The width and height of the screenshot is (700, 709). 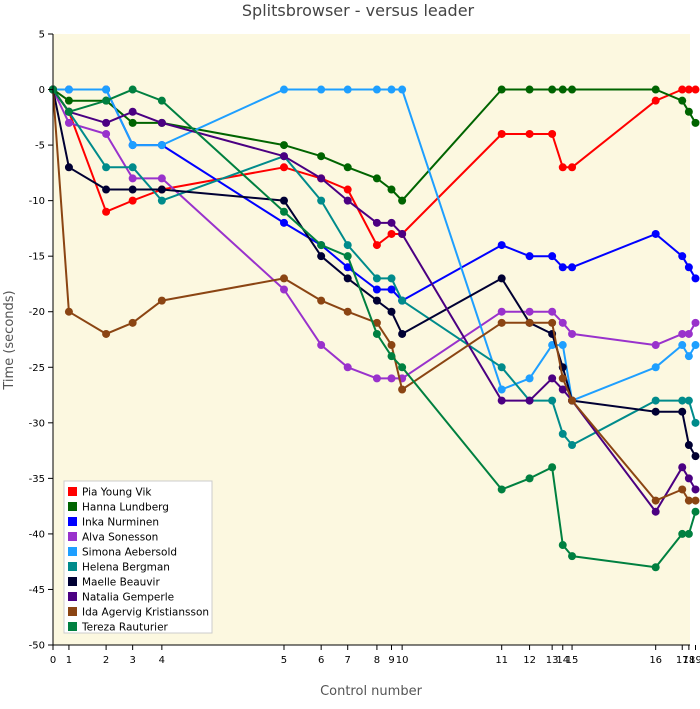 I want to click on legend-entry: Ida Agervig Kristiansson, so click(x=145, y=613).